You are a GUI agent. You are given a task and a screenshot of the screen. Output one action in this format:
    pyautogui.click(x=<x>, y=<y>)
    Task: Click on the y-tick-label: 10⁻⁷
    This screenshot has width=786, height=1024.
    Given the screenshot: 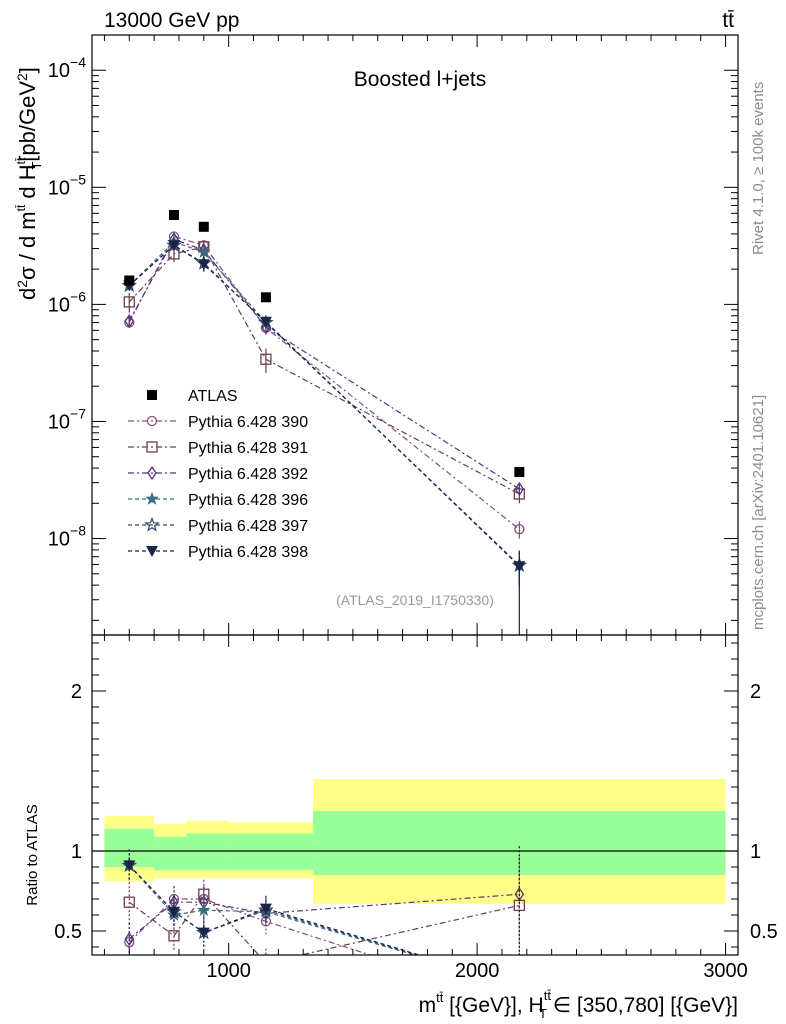 What is the action you would take?
    pyautogui.click(x=67, y=419)
    